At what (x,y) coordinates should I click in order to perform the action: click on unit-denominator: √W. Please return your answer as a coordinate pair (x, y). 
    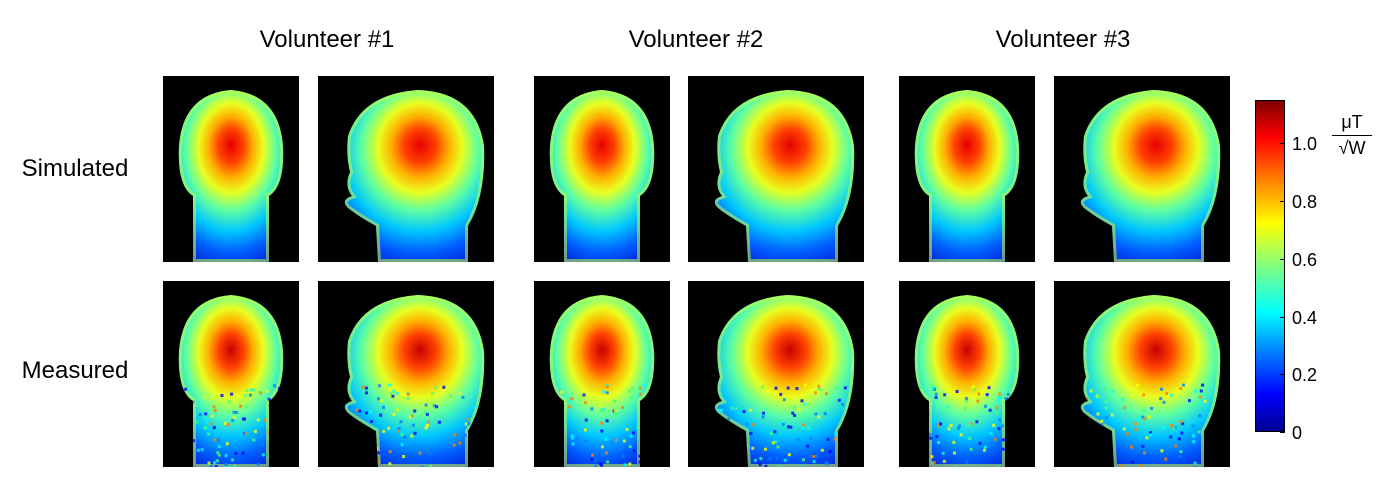
    Looking at the image, I should click on (1352, 148).